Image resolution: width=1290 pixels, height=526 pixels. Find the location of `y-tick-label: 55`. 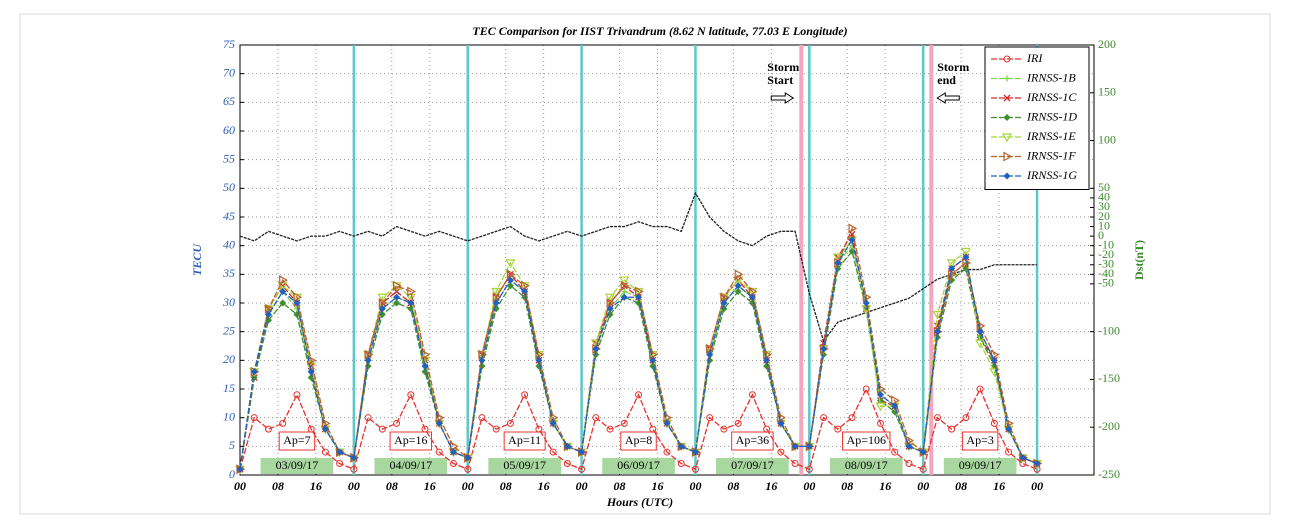

y-tick-label: 55 is located at coordinates (229, 158).